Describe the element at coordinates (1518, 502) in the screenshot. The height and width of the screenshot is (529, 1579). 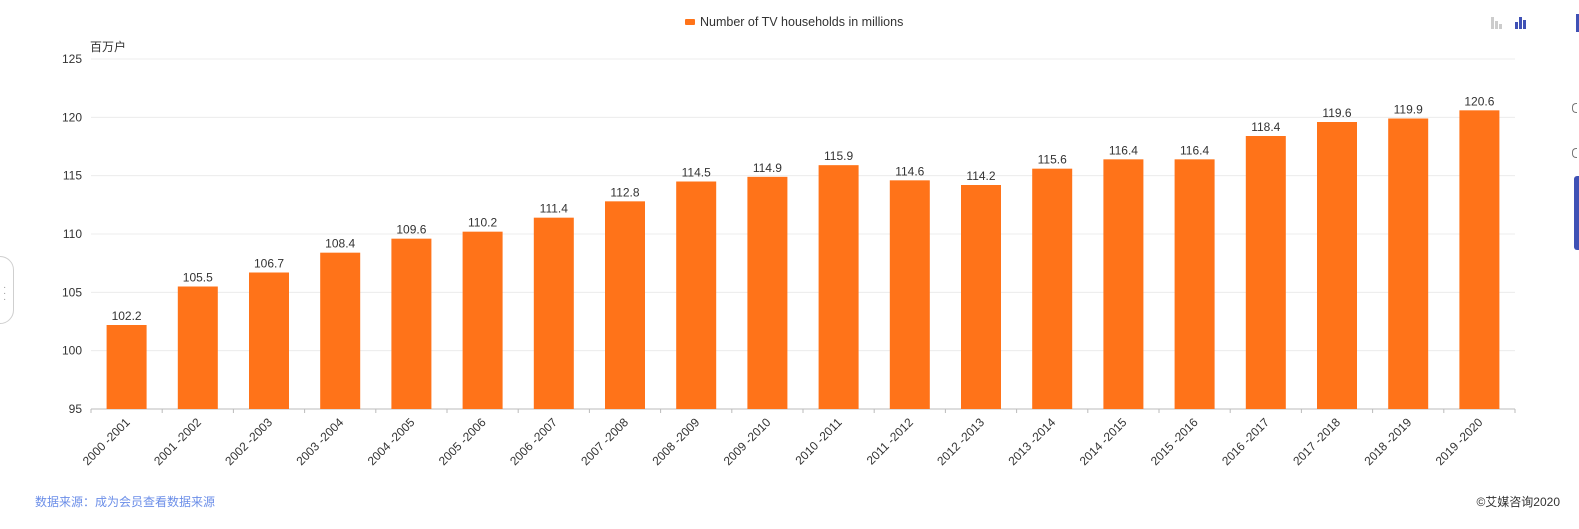
I see `copyright-text: ©艾媒咨询2020` at that location.